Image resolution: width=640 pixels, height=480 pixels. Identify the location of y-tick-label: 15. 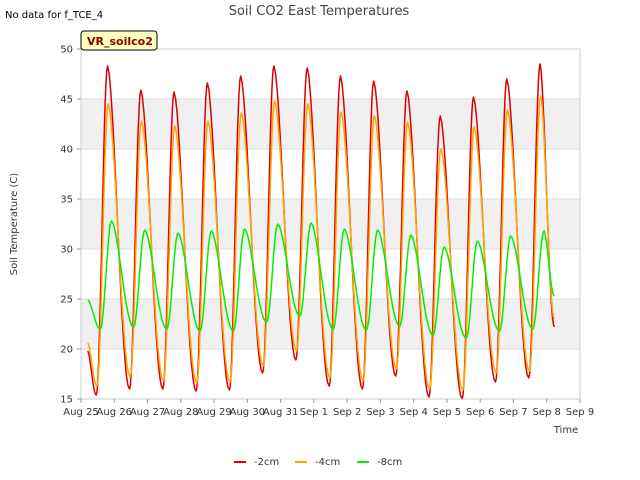
(66, 400).